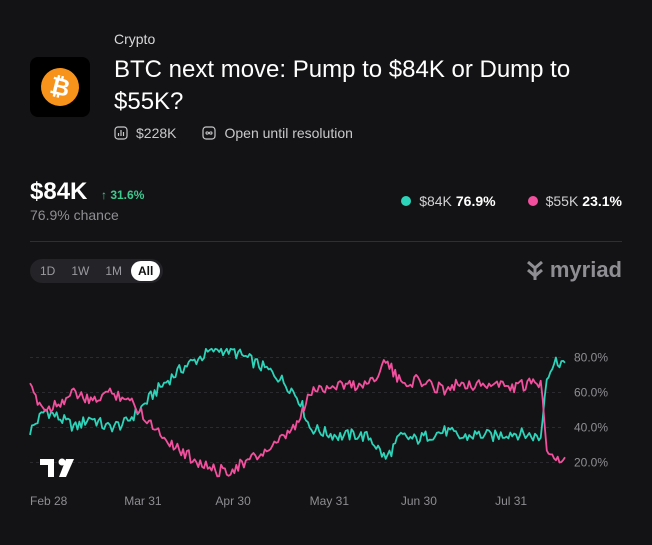 The width and height of the screenshot is (652, 545). I want to click on time-range-tabs: 1D 1W 1M All, so click(97, 271).